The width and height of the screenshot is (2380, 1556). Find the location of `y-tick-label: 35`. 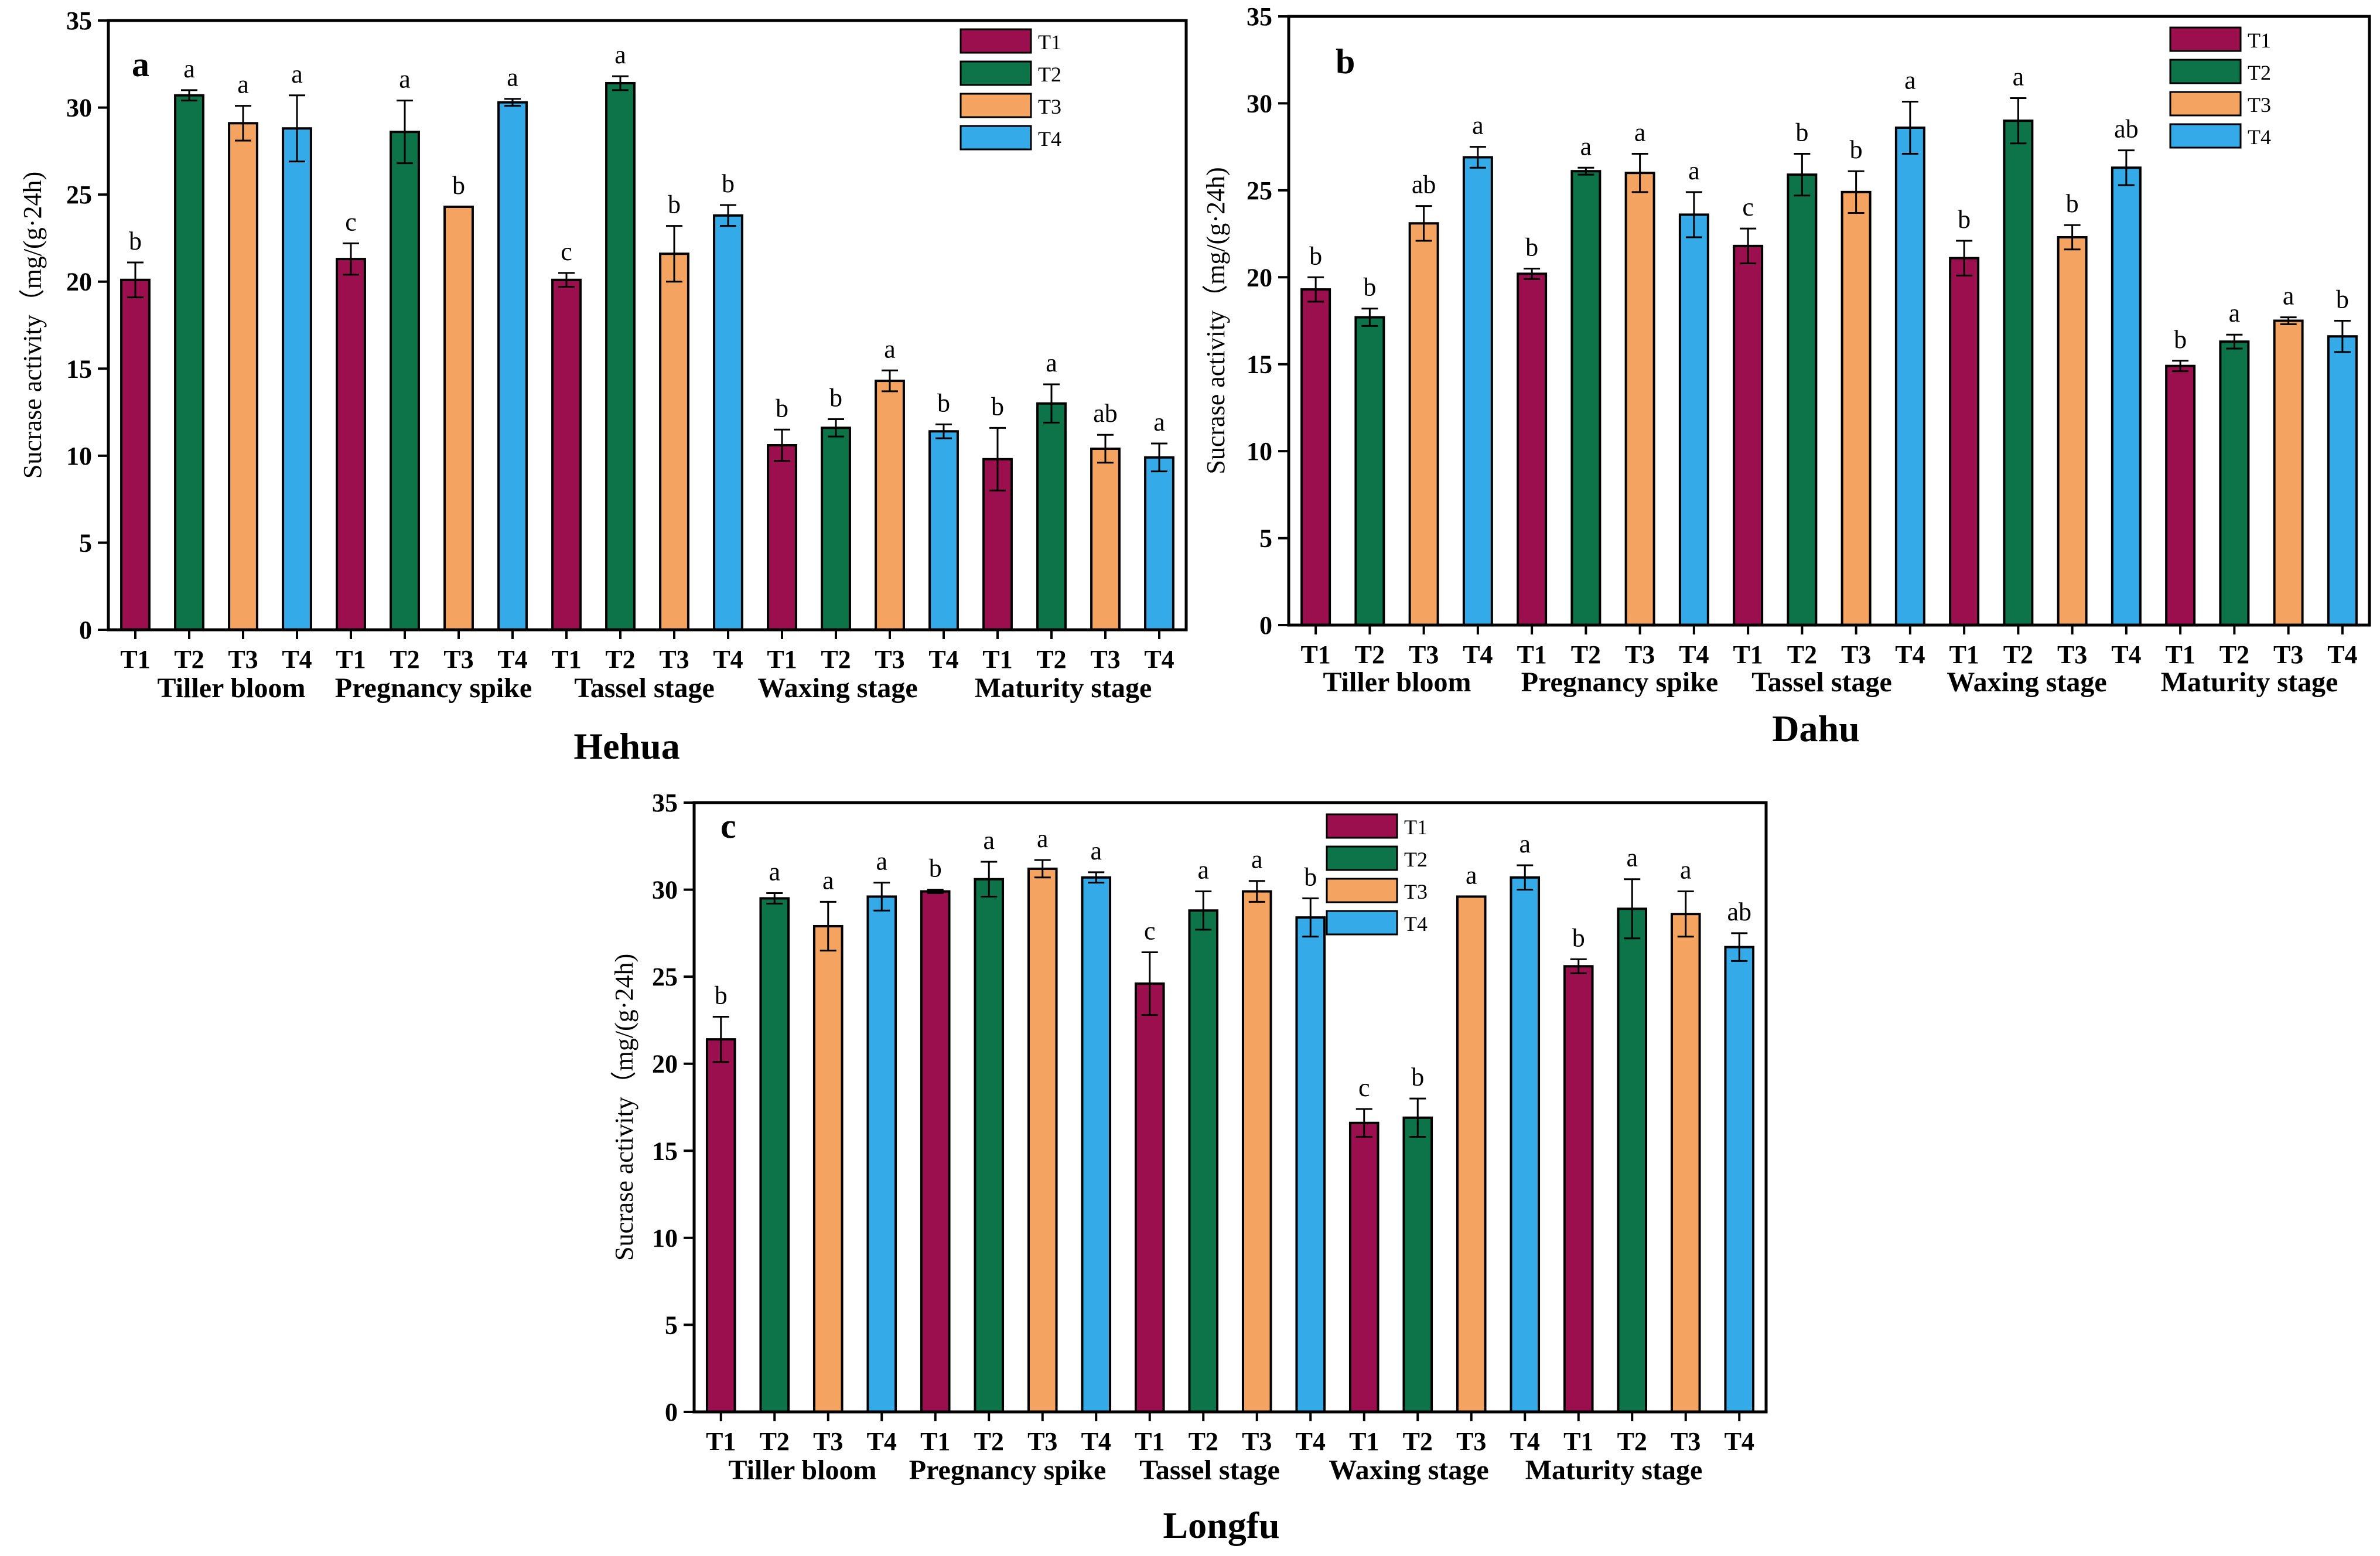

y-tick-label: 35 is located at coordinates (665, 803).